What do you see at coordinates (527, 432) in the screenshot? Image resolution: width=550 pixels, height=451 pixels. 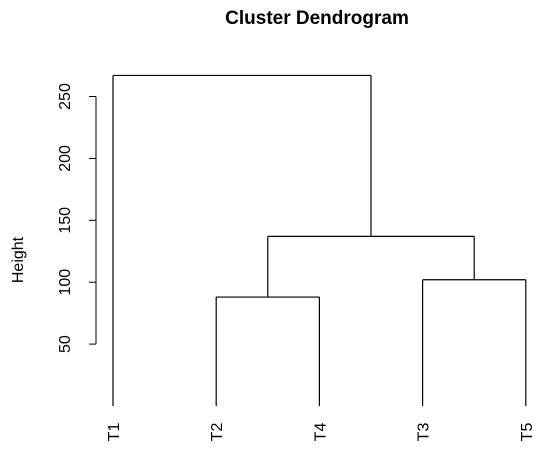 I see `leaf-label: T5` at bounding box center [527, 432].